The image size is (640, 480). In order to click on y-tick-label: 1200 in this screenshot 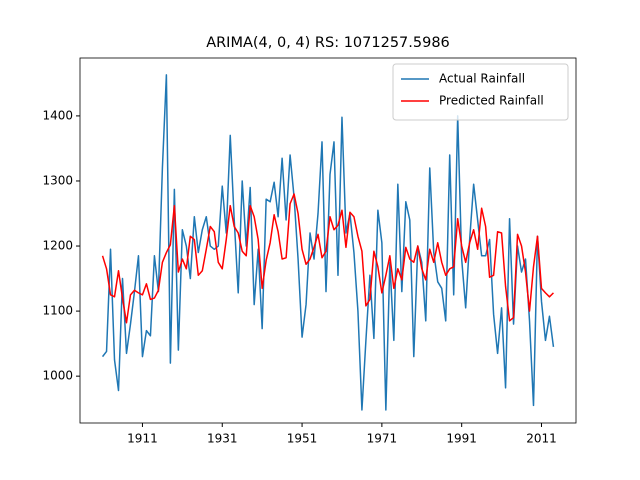, I will do `click(57, 246)`.